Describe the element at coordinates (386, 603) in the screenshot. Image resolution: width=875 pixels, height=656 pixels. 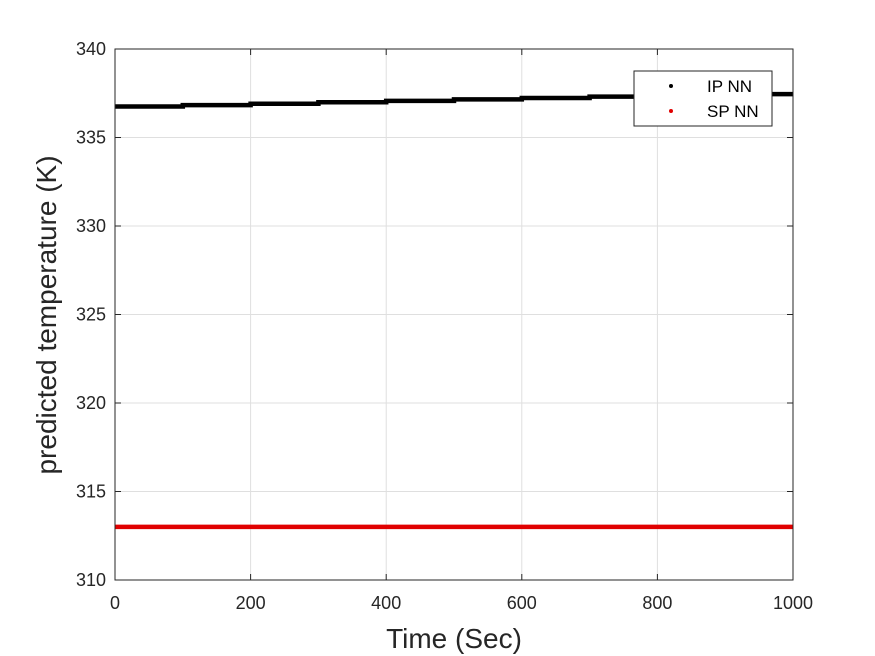
I see `x-tick-label: 400` at that location.